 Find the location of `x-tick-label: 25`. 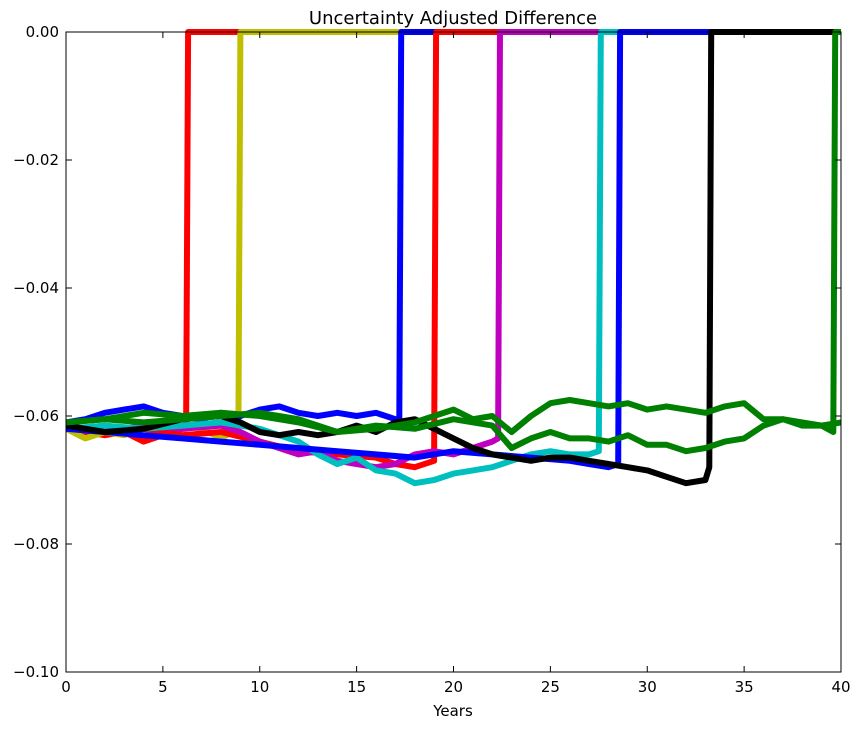

x-tick-label: 25 is located at coordinates (550, 687).